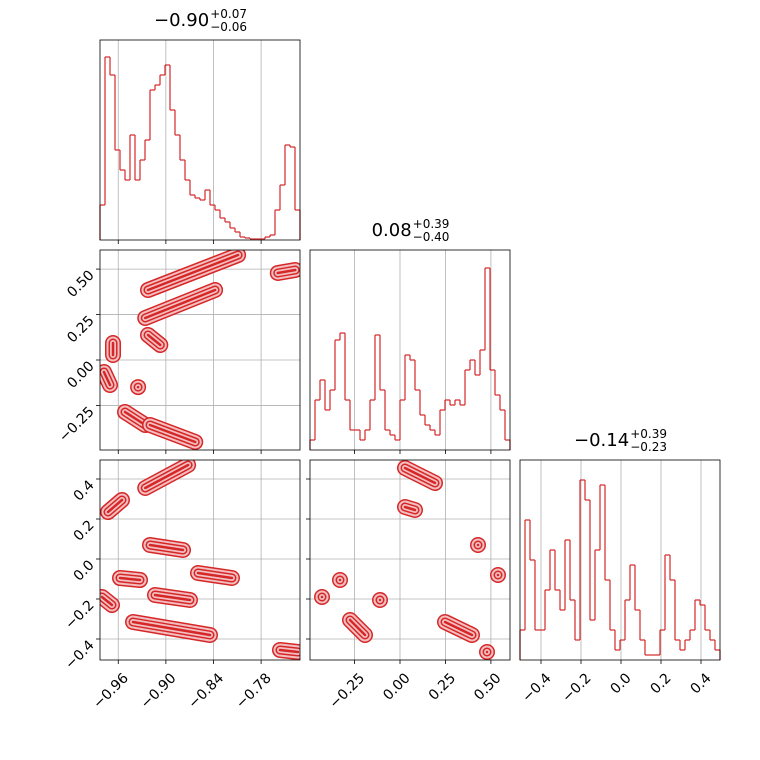  I want to click on x-tick-label: −0.78, so click(254, 691).